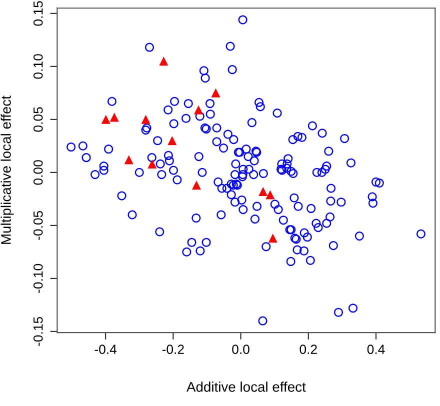 The image size is (440, 406). Describe the element at coordinates (246, 387) in the screenshot. I see `x-axis-title: Additive local effect` at that location.